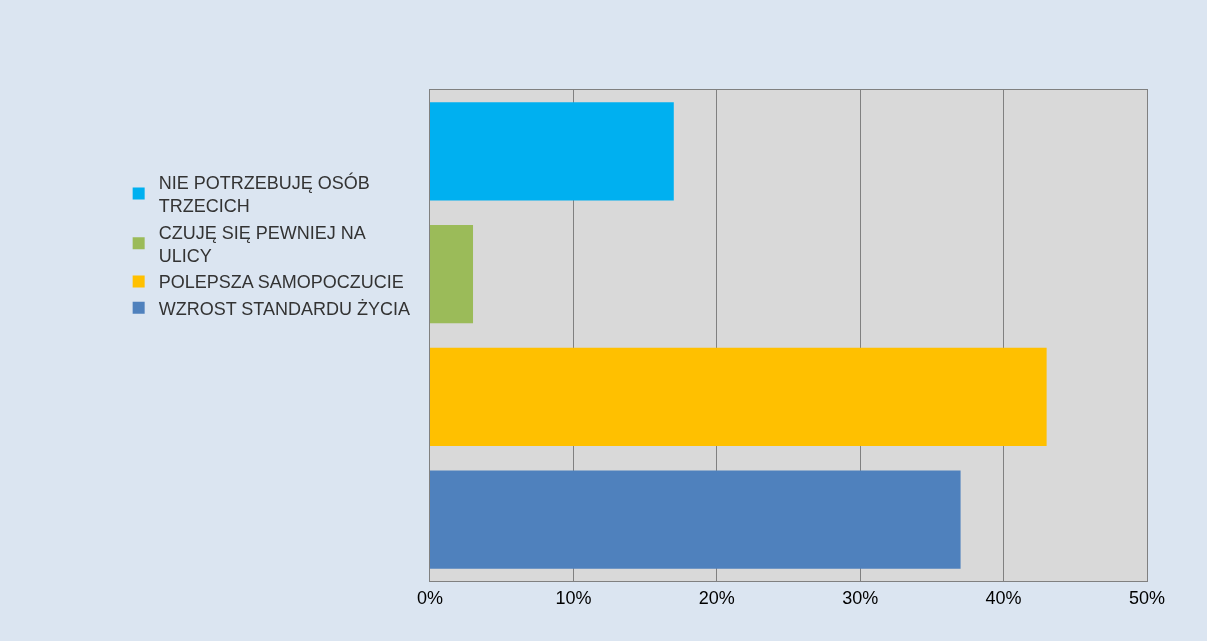 This screenshot has width=1207, height=641. I want to click on legend-label: NIE POTRZEBUJĘ OSÓB TRZECICH, so click(264, 194).